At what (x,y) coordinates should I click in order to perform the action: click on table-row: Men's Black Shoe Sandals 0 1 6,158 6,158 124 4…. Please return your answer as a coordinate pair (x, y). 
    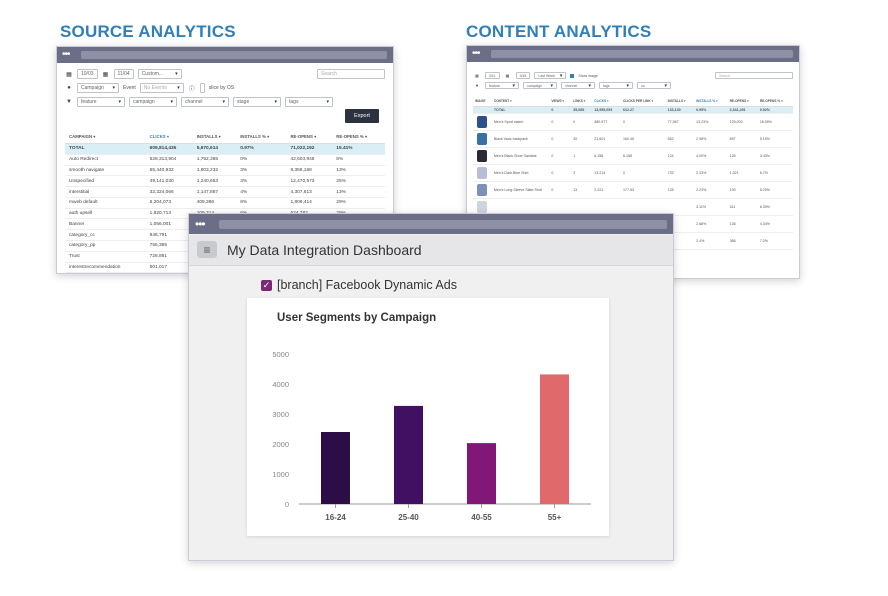
    Looking at the image, I should click on (633, 156).